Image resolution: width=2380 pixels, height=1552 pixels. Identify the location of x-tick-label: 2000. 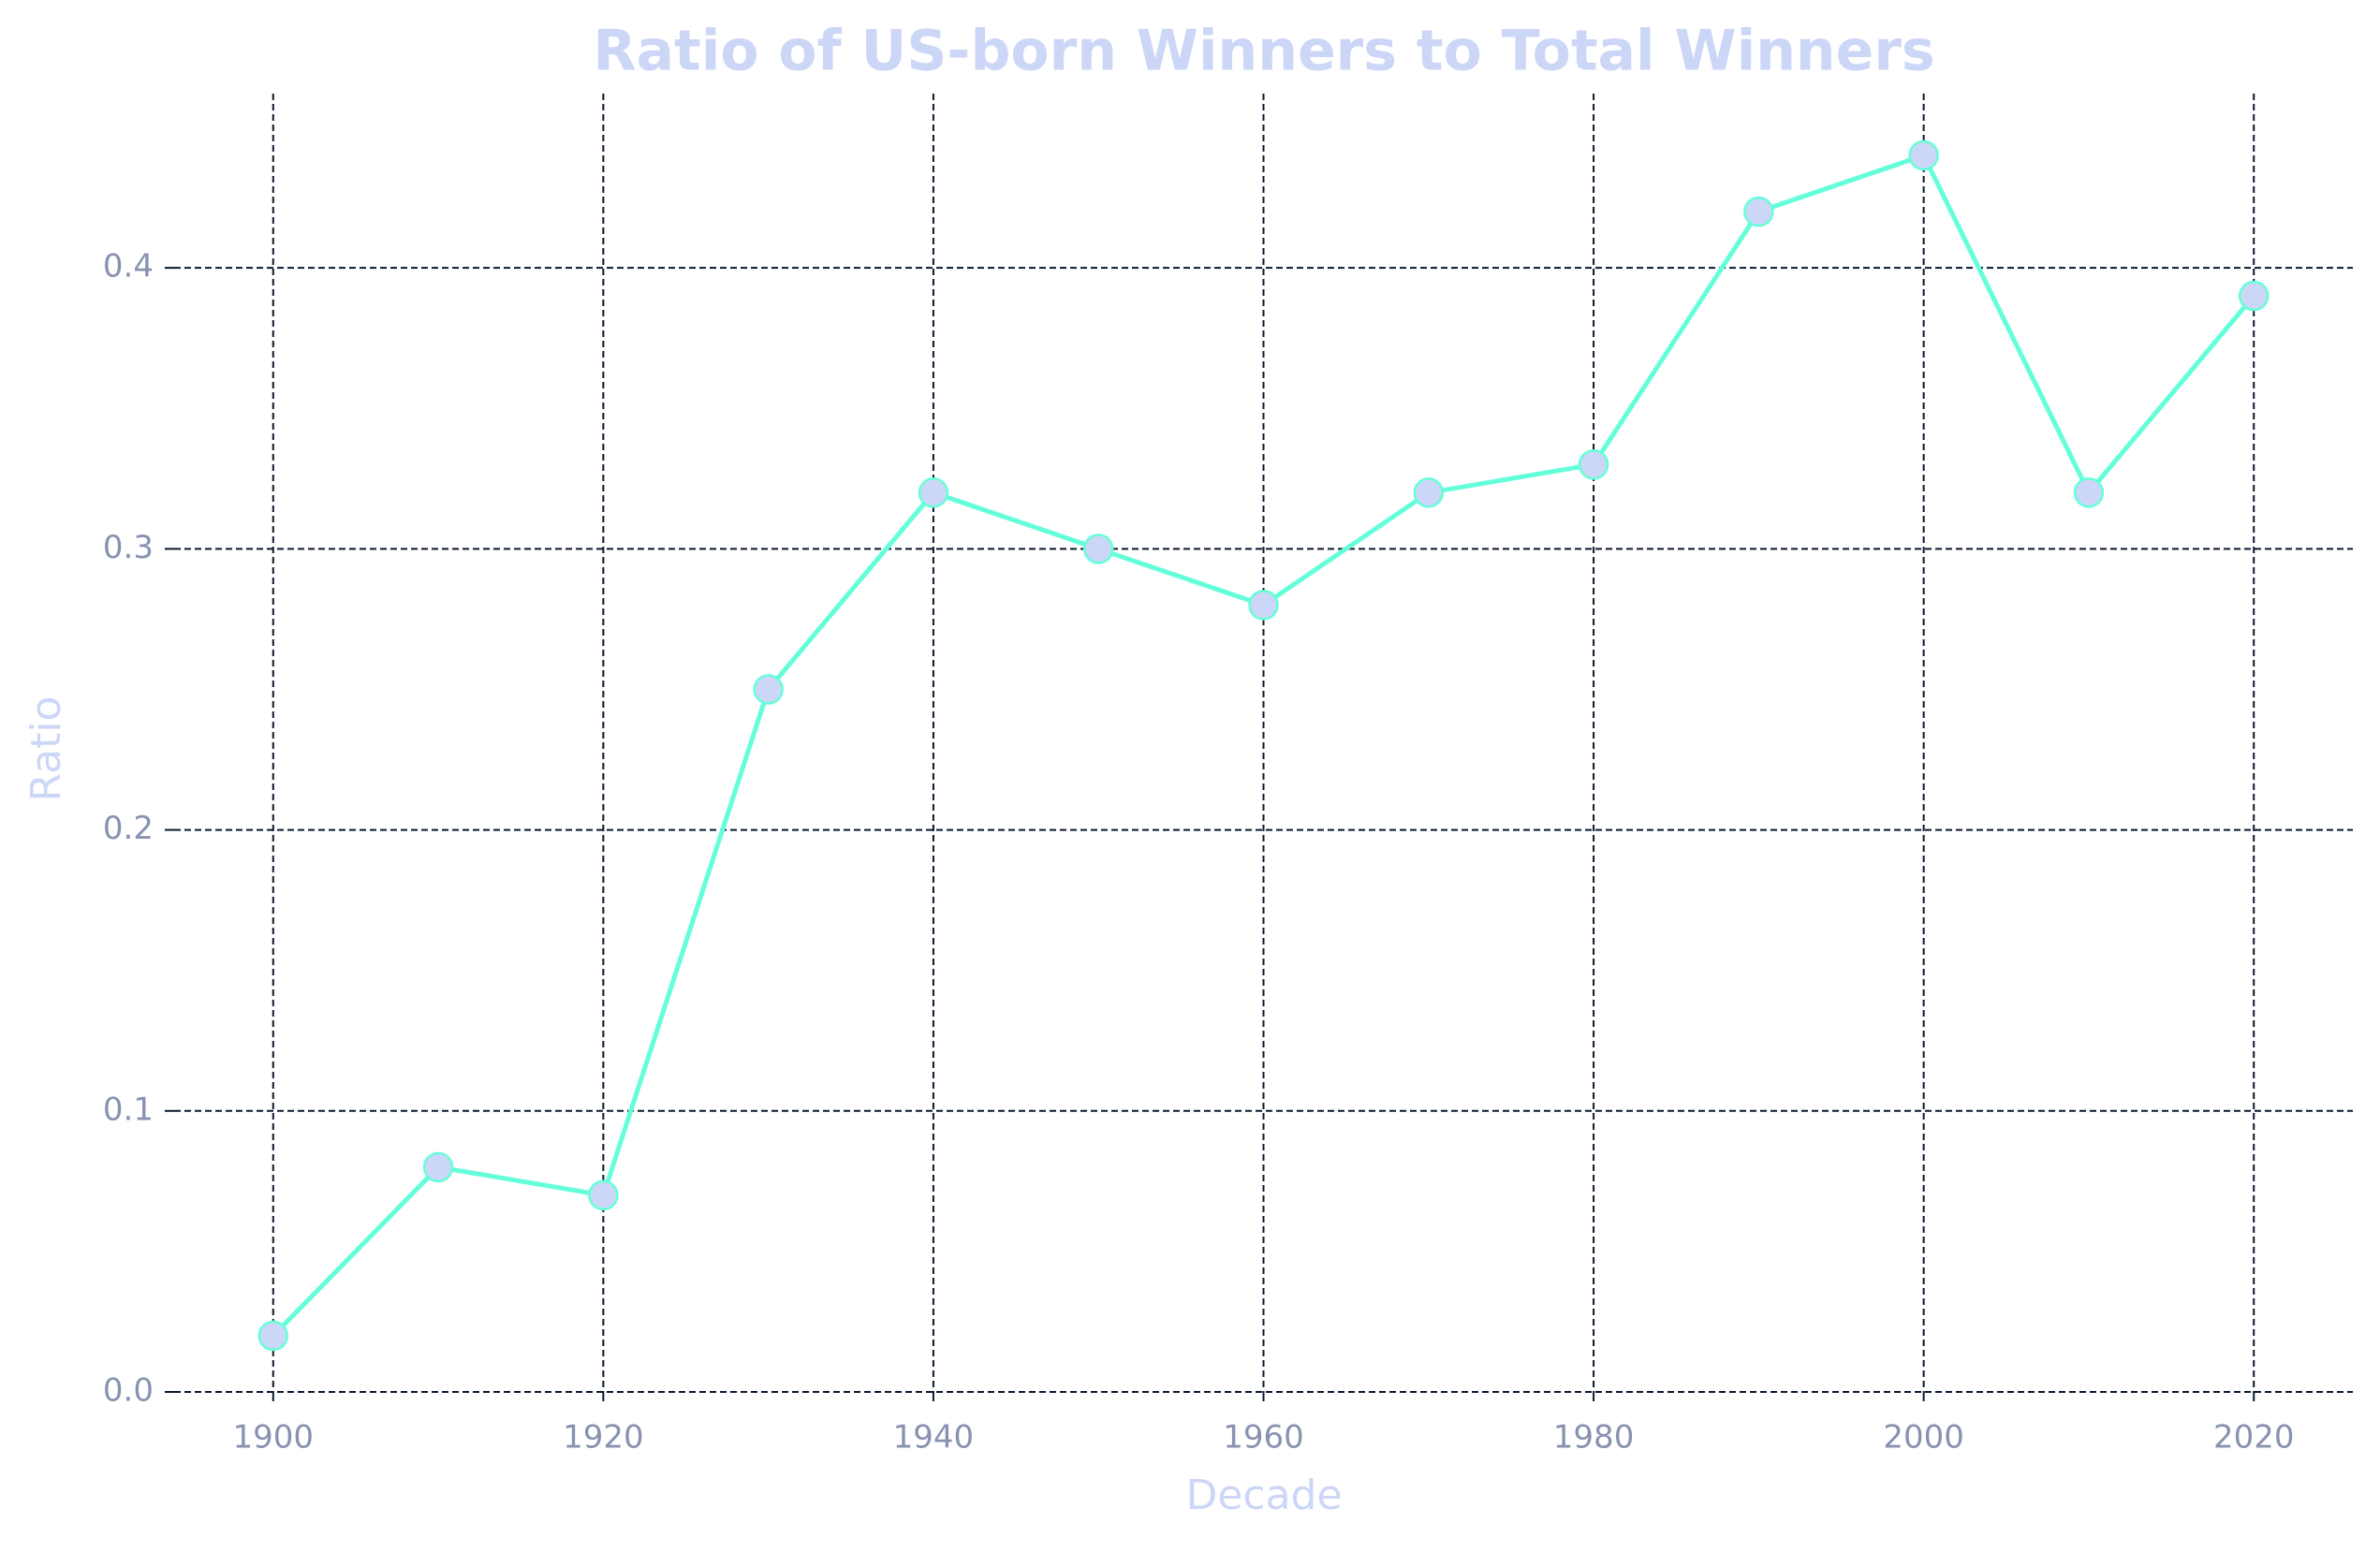
(1923, 1438).